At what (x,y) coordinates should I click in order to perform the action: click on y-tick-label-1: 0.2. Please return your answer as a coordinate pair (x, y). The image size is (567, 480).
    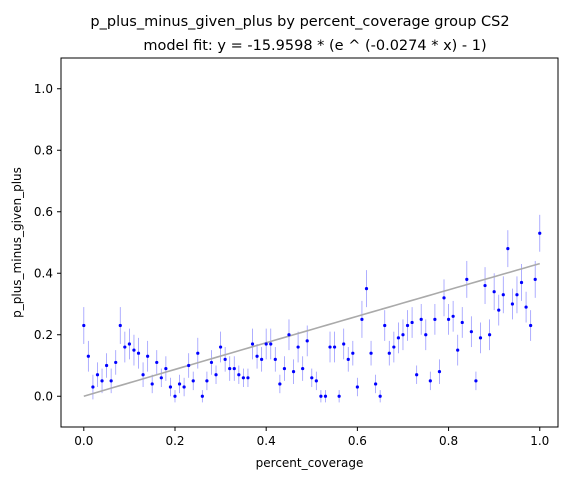
    Looking at the image, I should click on (43, 335).